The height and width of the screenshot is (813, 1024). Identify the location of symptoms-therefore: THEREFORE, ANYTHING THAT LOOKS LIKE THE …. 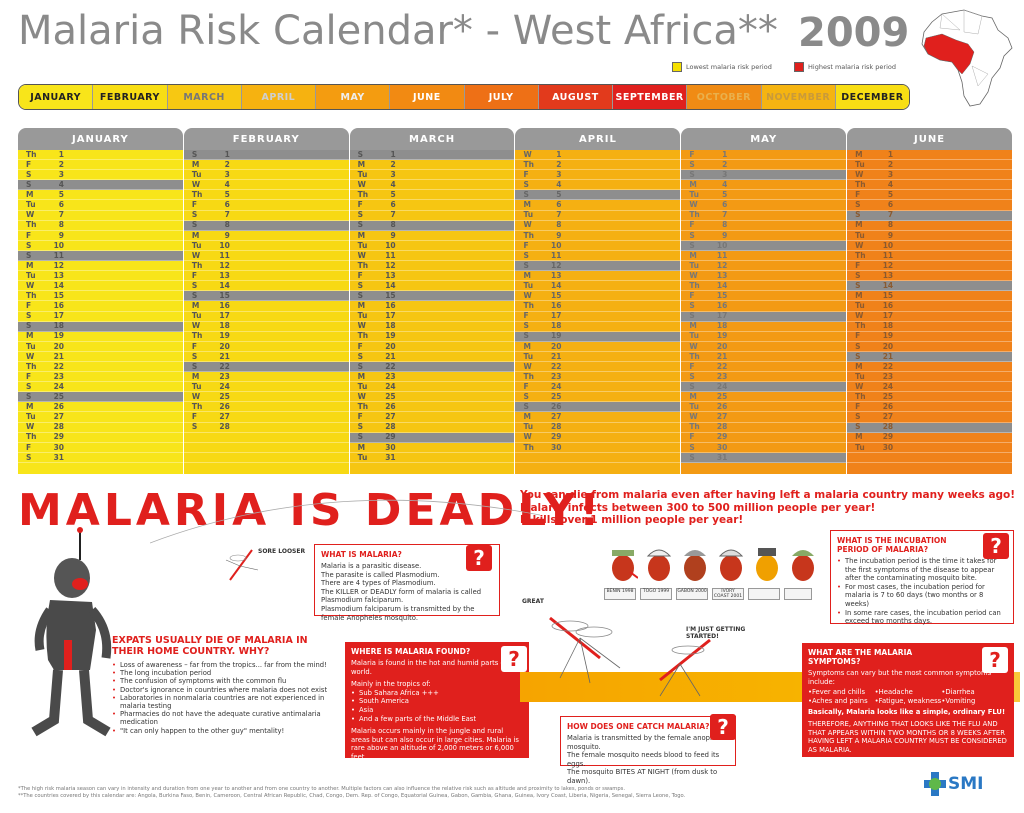
(907, 736).